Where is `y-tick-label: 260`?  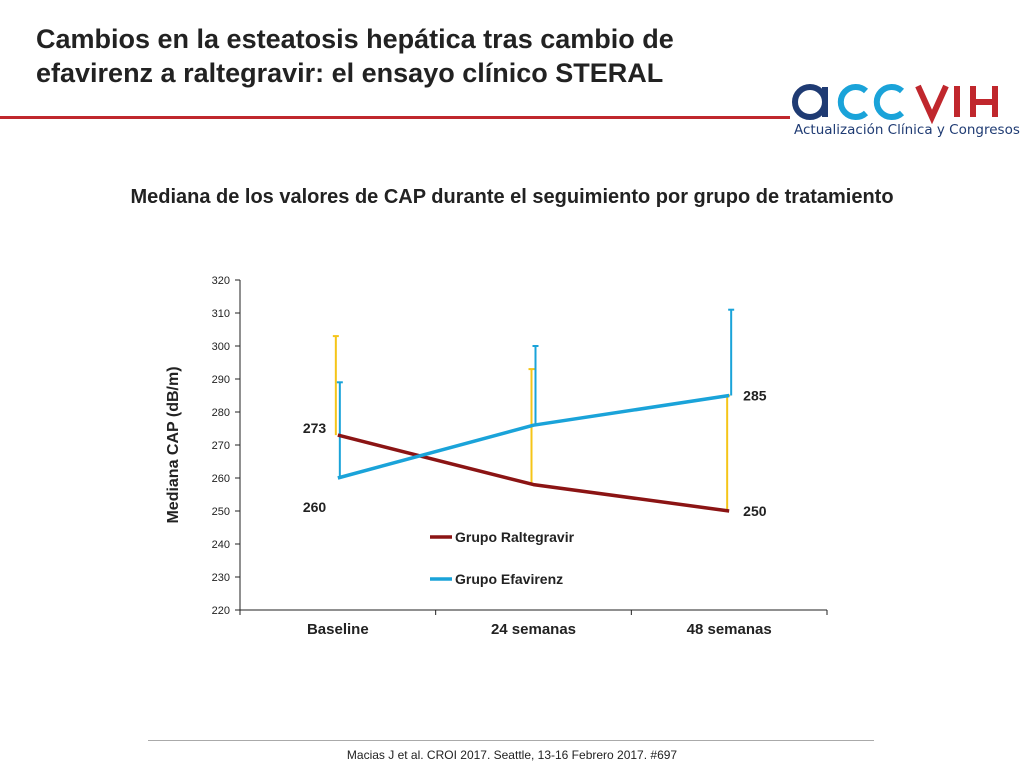 y-tick-label: 260 is located at coordinates (221, 479).